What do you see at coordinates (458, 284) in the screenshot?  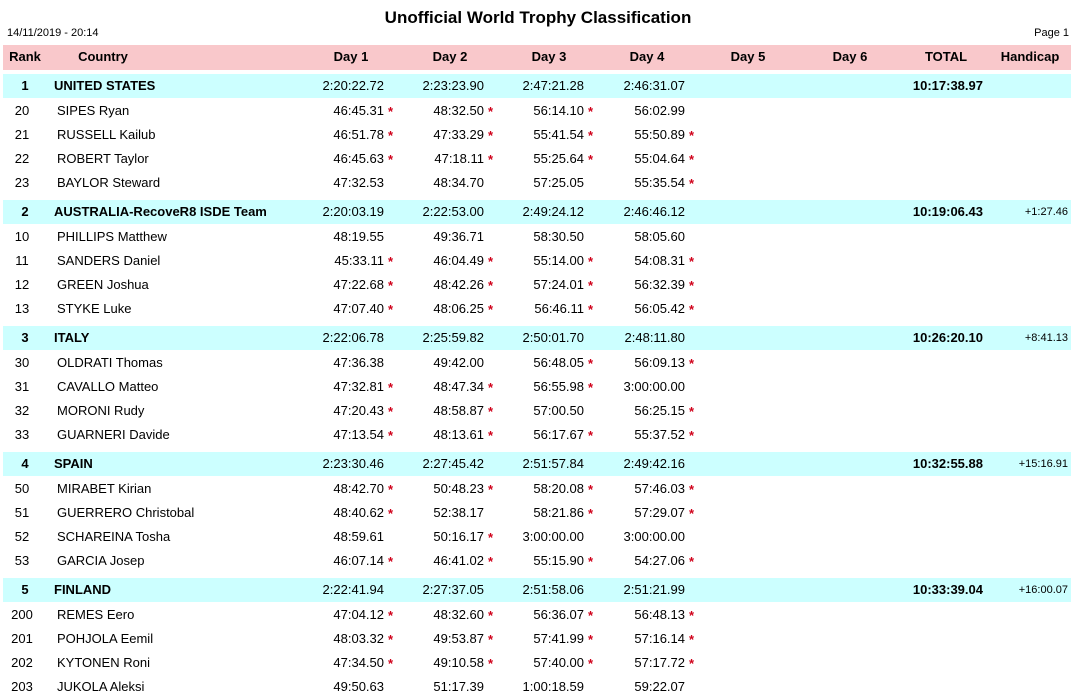 I see `rider-day-time: 48:42.26` at bounding box center [458, 284].